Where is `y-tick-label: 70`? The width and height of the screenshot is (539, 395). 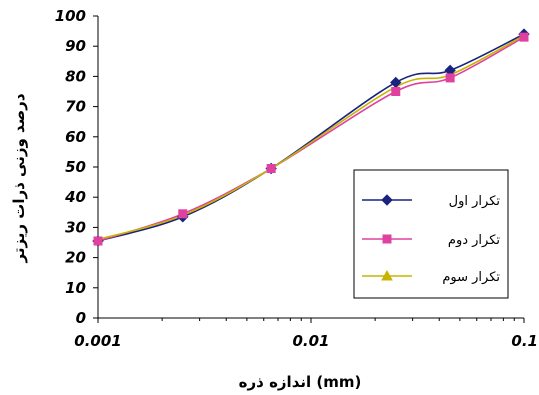
y-tick-label: 70 is located at coordinates (75, 107).